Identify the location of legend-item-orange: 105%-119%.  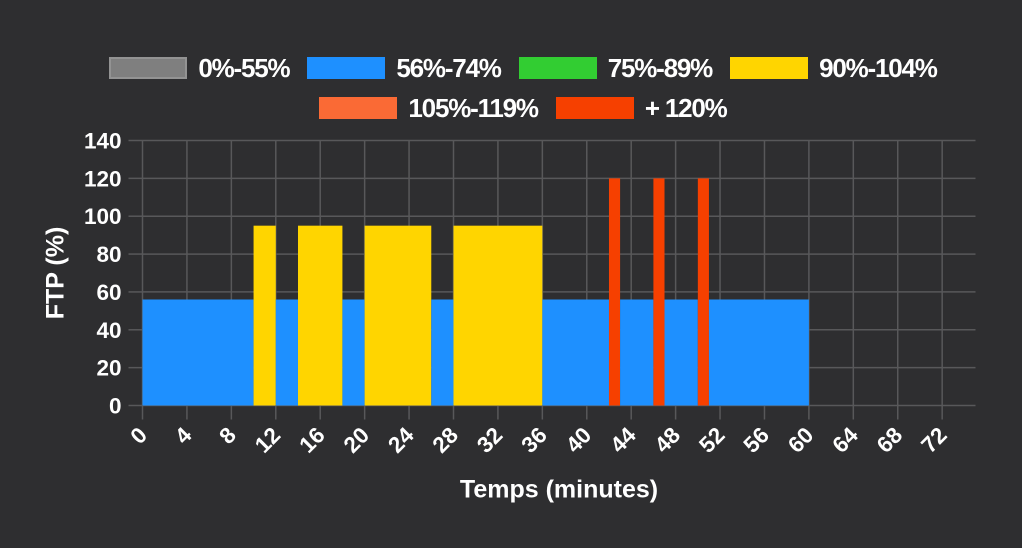
(429, 108).